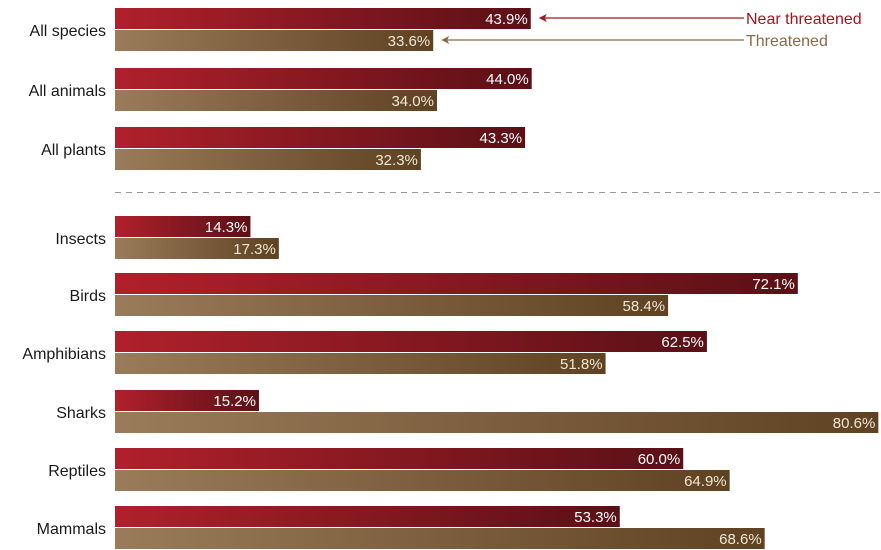  I want to click on bar-threatened-amphibians, so click(360, 363).